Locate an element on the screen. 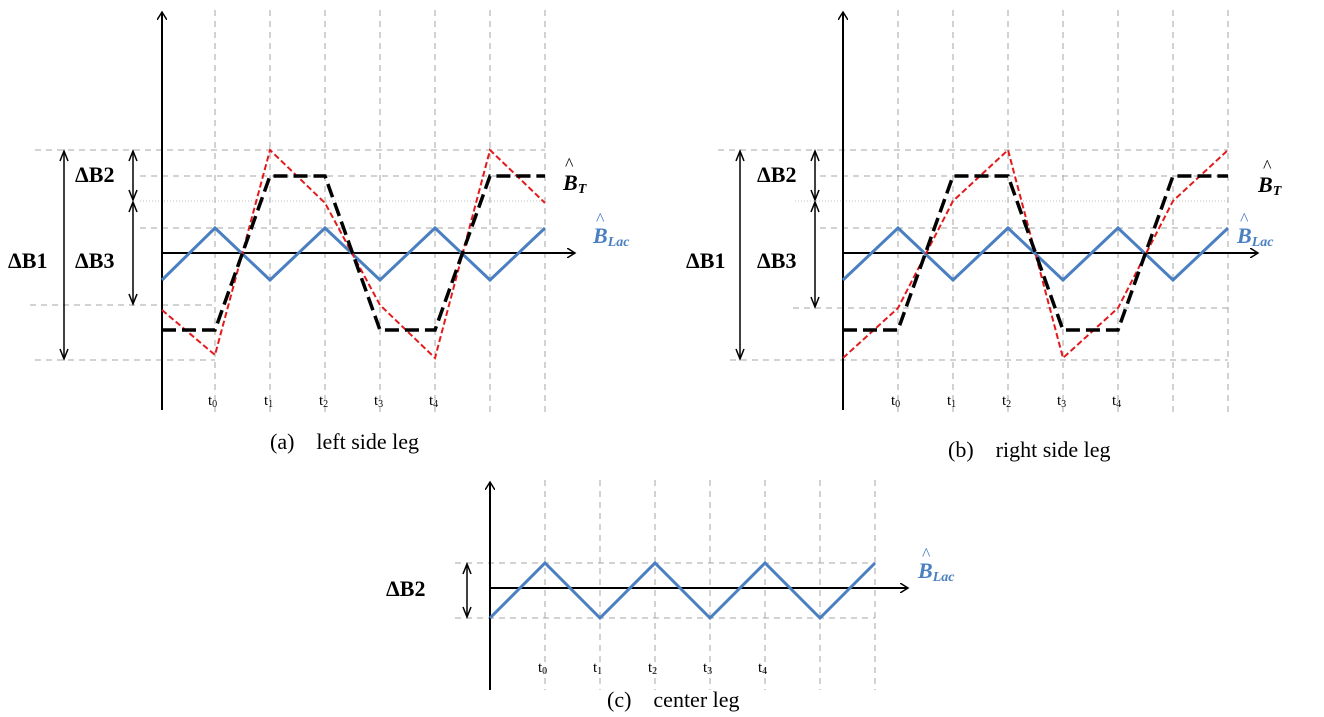  panel-b-tick-t3: t is located at coordinates (1059, 401).